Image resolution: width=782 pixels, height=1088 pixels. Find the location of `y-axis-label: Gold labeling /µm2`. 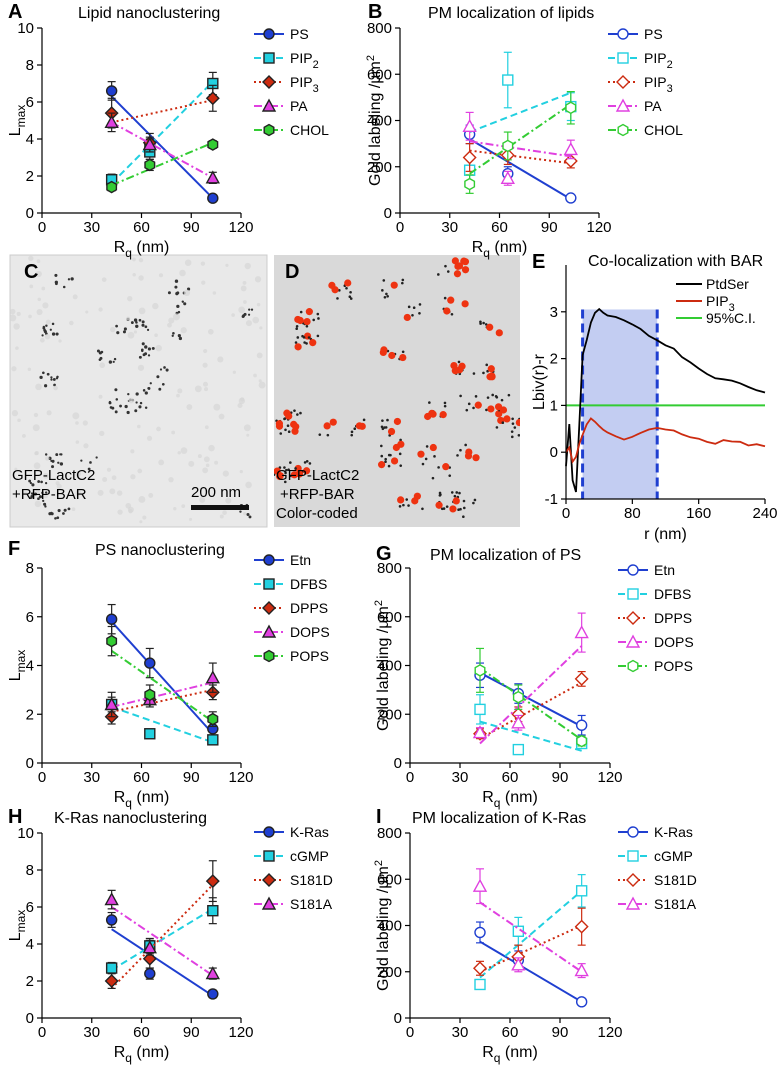

y-axis-label: Gold labeling /µm2 is located at coordinates (382, 665).